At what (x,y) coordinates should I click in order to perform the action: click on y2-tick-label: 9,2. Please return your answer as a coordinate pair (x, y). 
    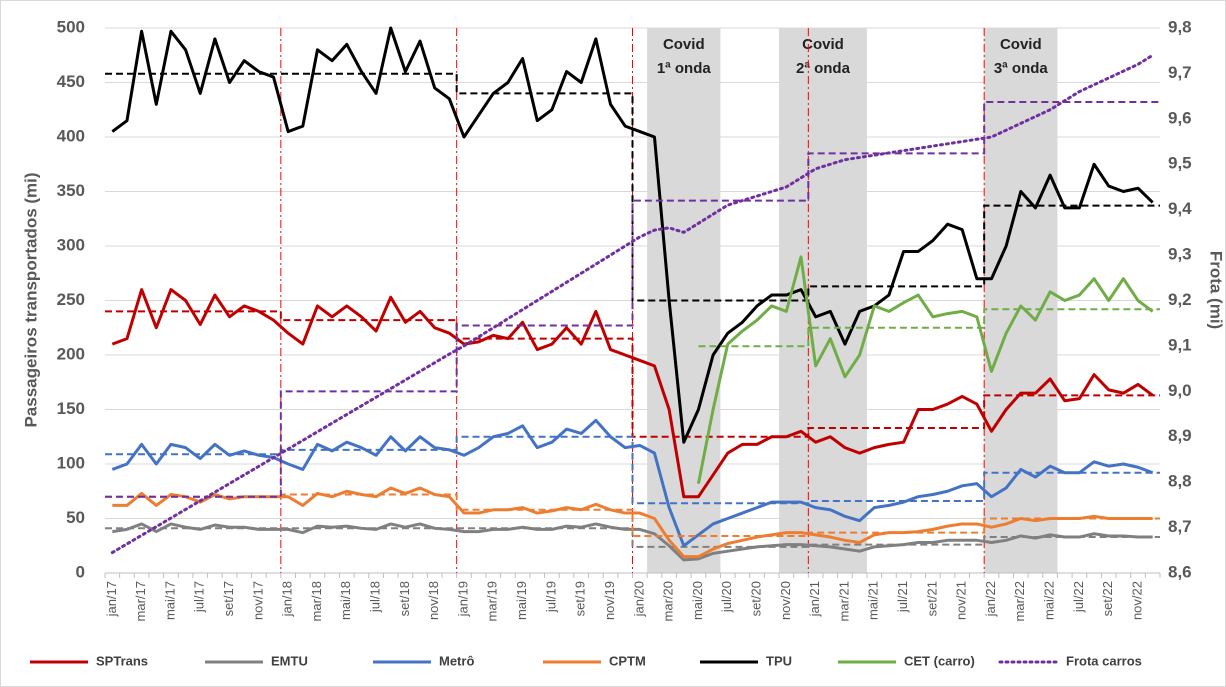
    Looking at the image, I should click on (1180, 299).